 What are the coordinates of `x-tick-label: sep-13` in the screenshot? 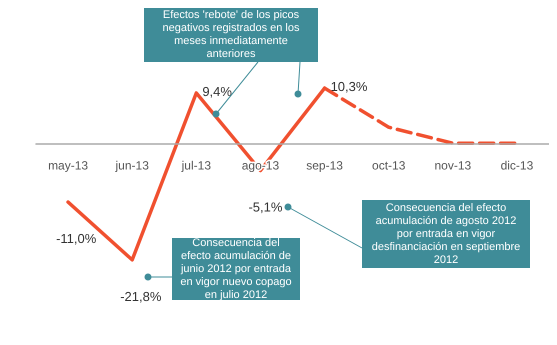 It's located at (325, 165).